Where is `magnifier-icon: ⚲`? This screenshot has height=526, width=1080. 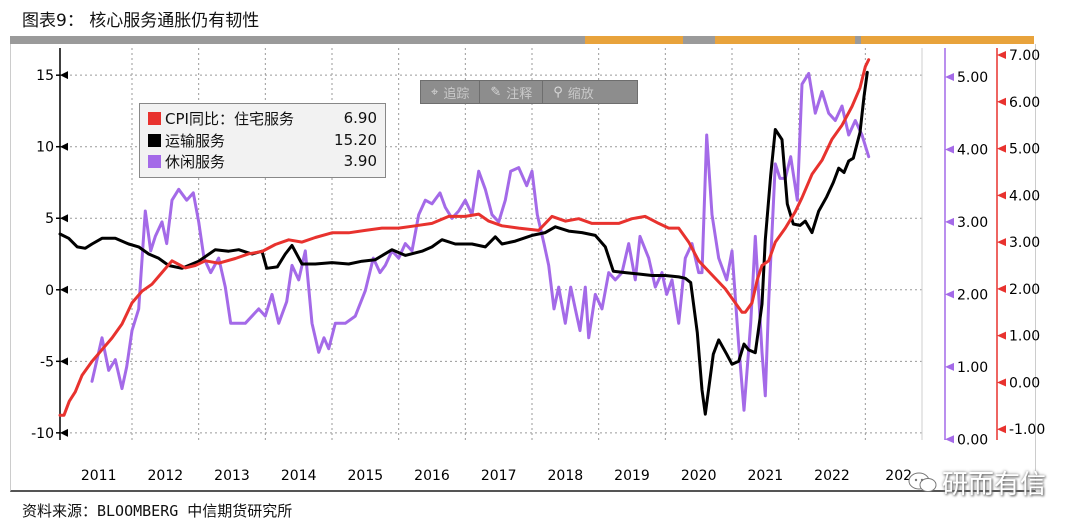
magnifier-icon: ⚲ is located at coordinates (558, 92).